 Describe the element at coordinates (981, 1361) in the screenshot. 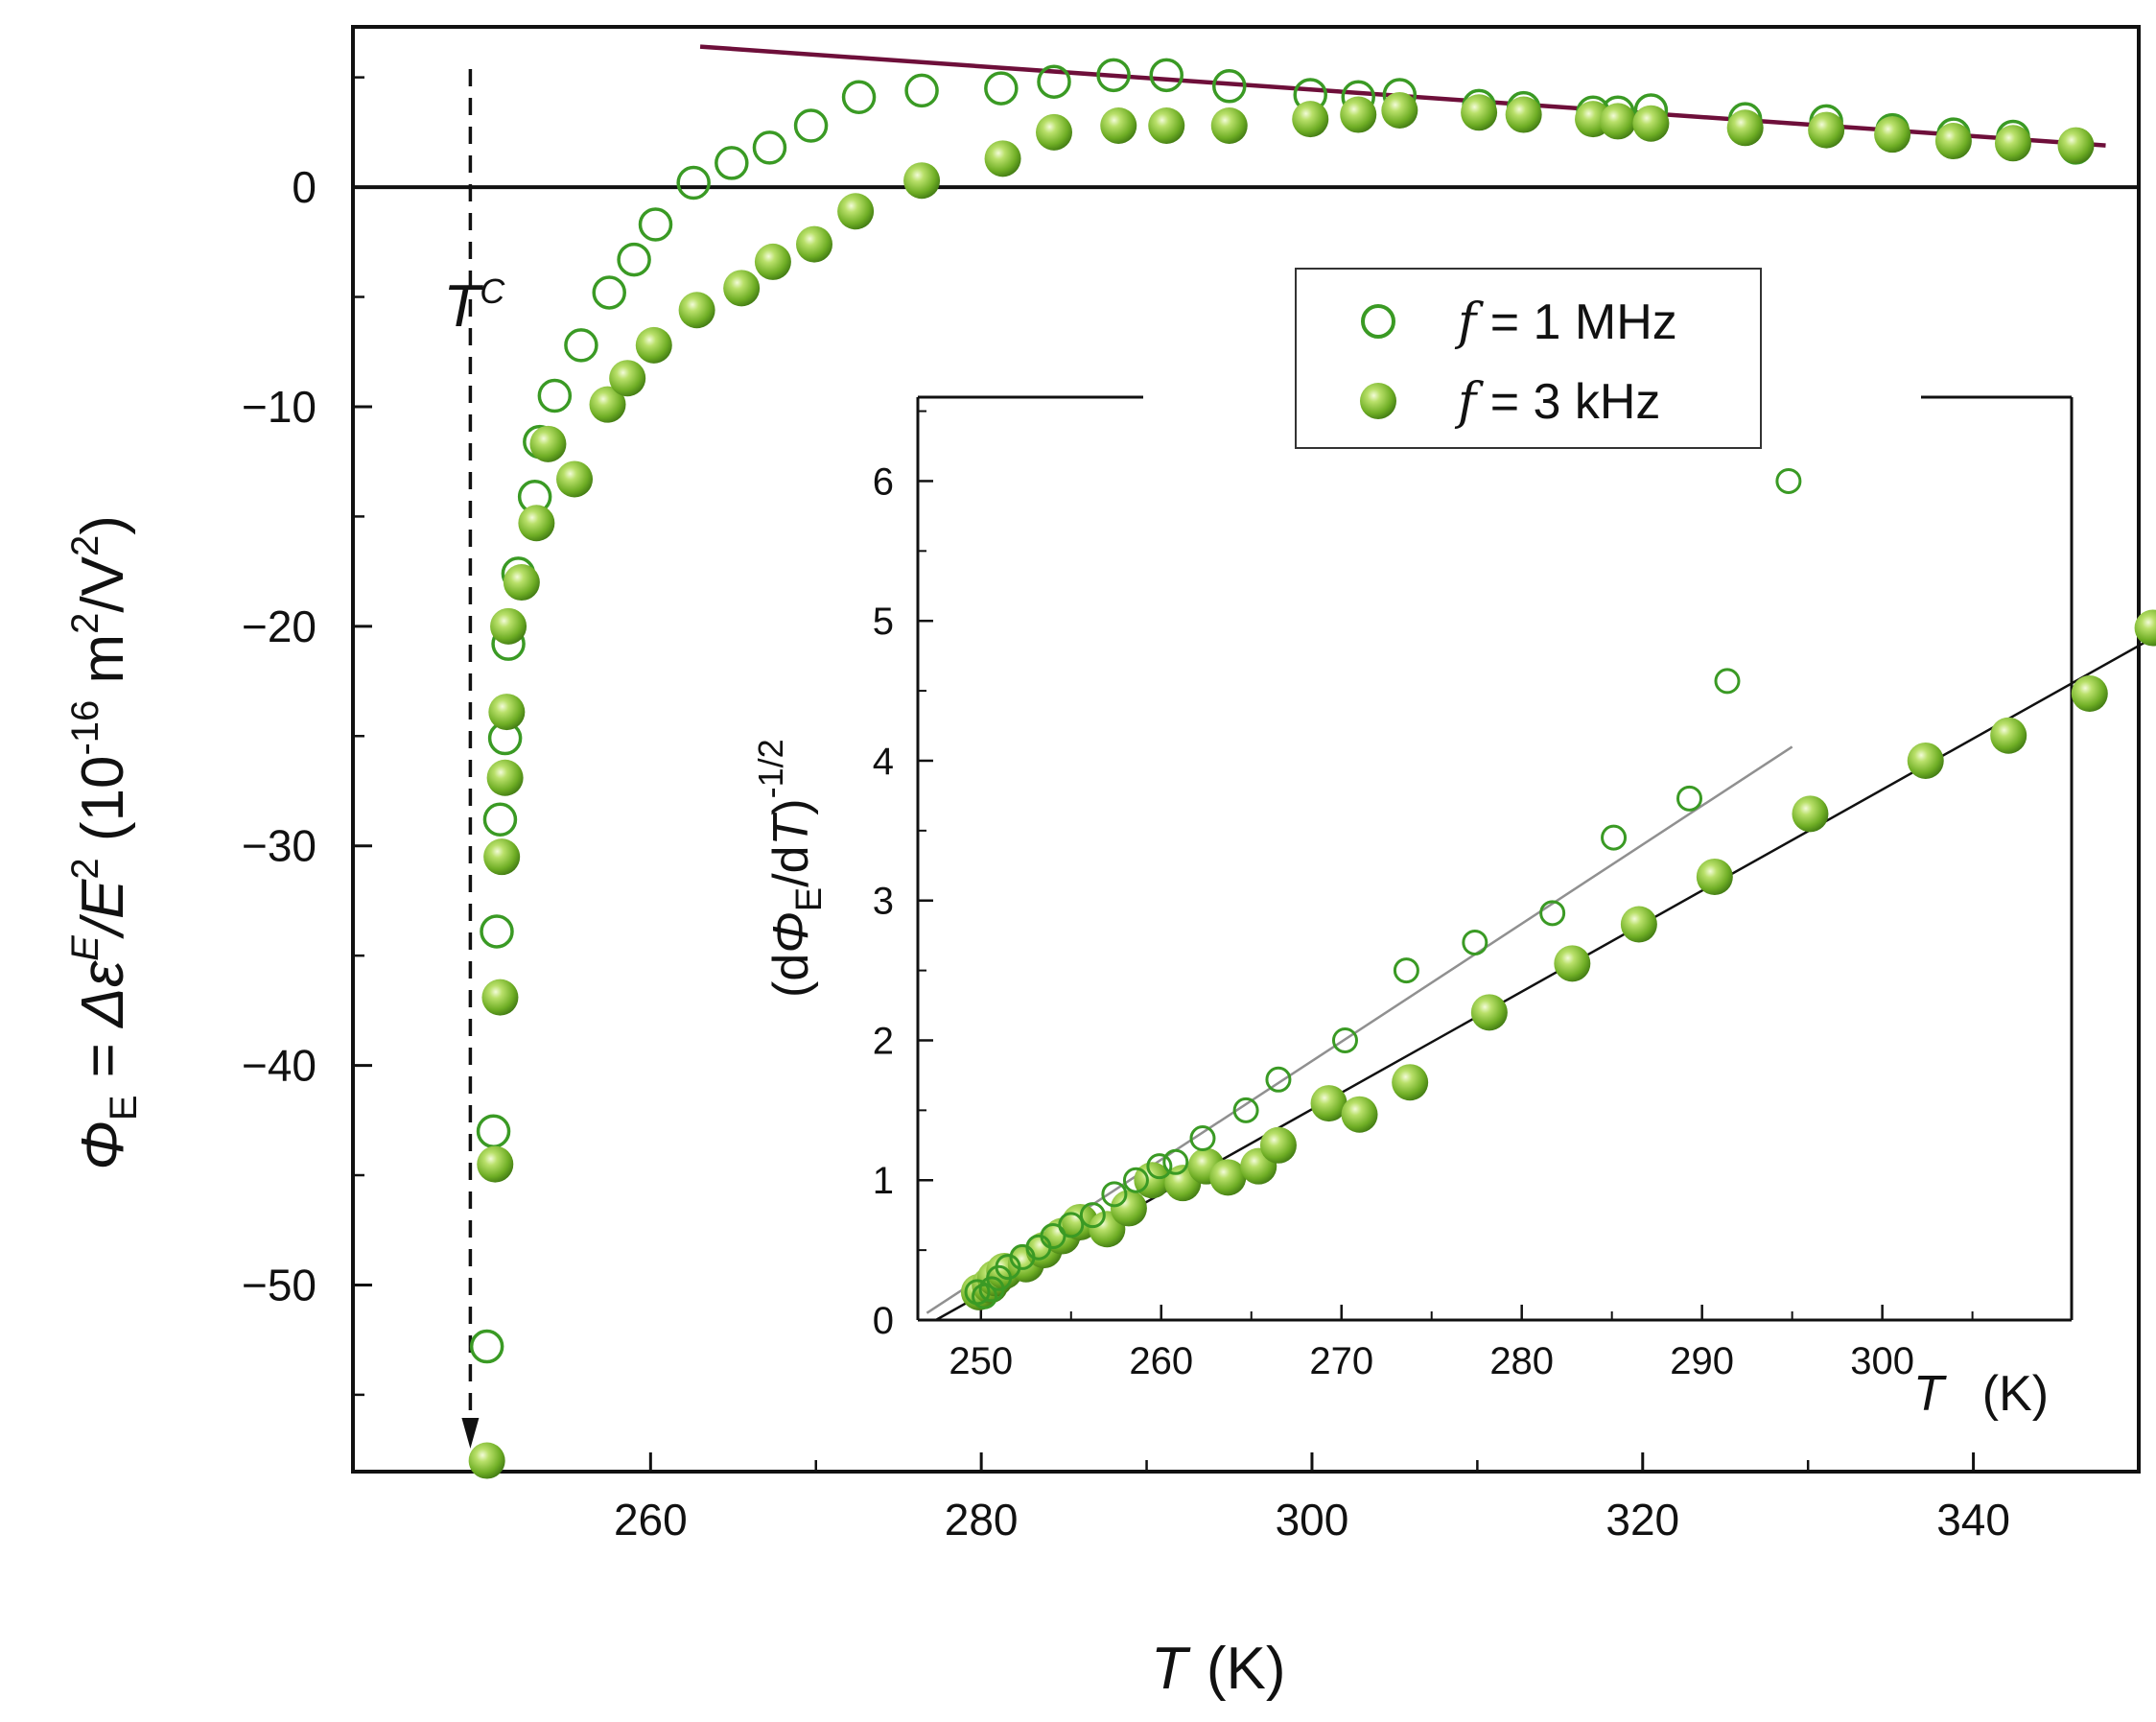

I see `inset-x-tick-label: 250` at that location.